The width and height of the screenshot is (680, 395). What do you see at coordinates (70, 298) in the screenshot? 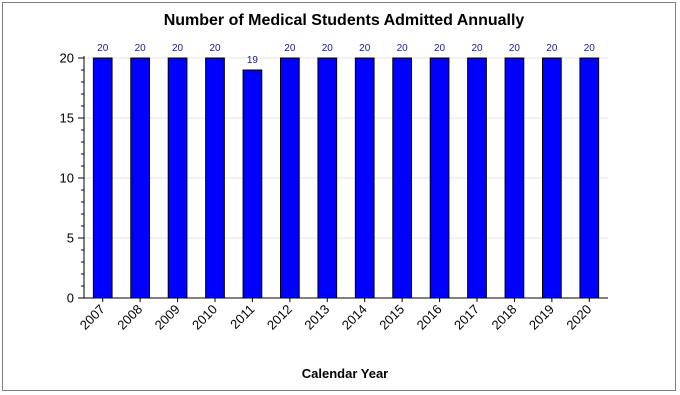
I see `y-tick-label: 0` at bounding box center [70, 298].